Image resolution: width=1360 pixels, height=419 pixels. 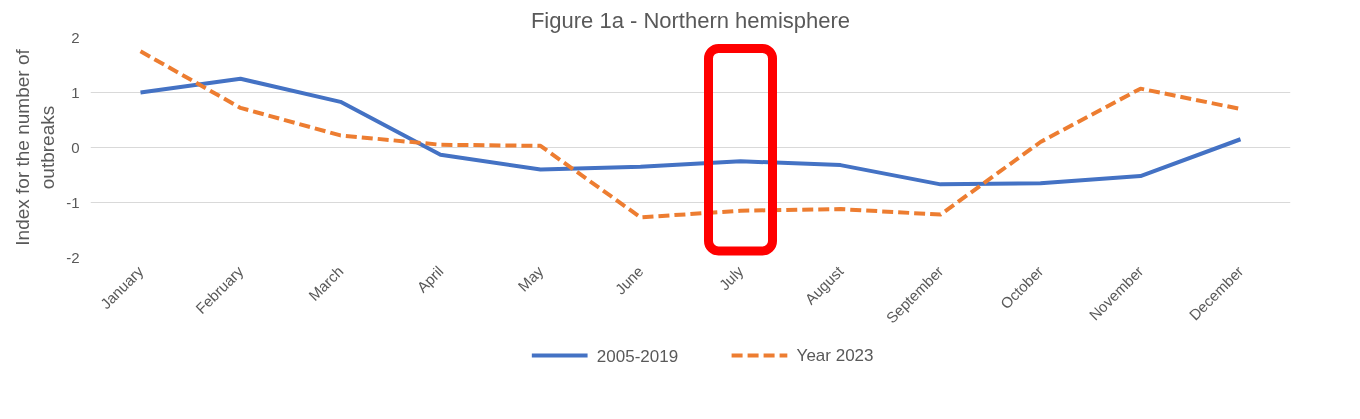 I want to click on y-tick-label: 2, so click(x=75, y=37).